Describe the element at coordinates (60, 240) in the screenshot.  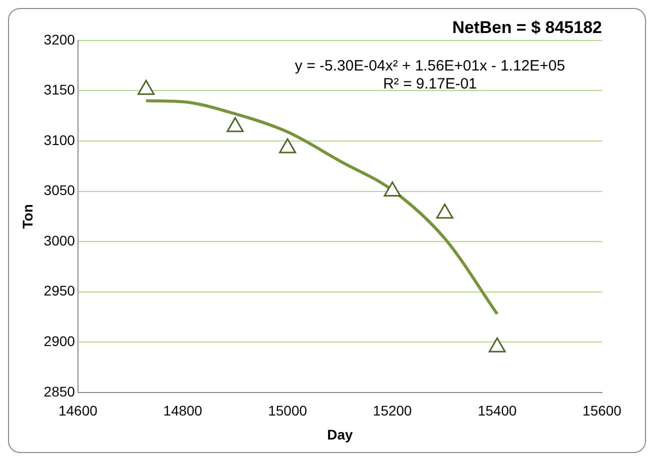
I see `y-tick-label: 3000` at that location.